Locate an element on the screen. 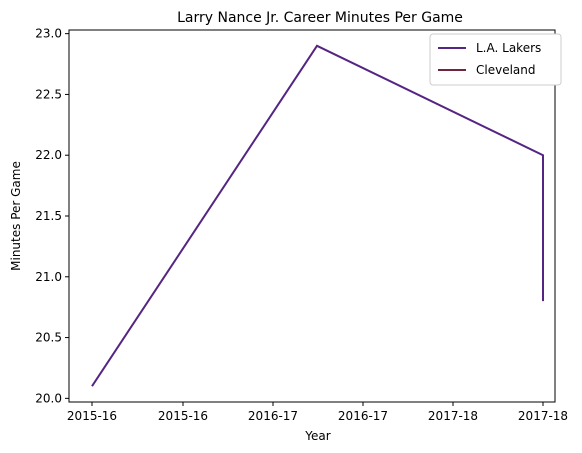 The image size is (582, 453). y-tick-label: 20.0 is located at coordinates (48, 398).